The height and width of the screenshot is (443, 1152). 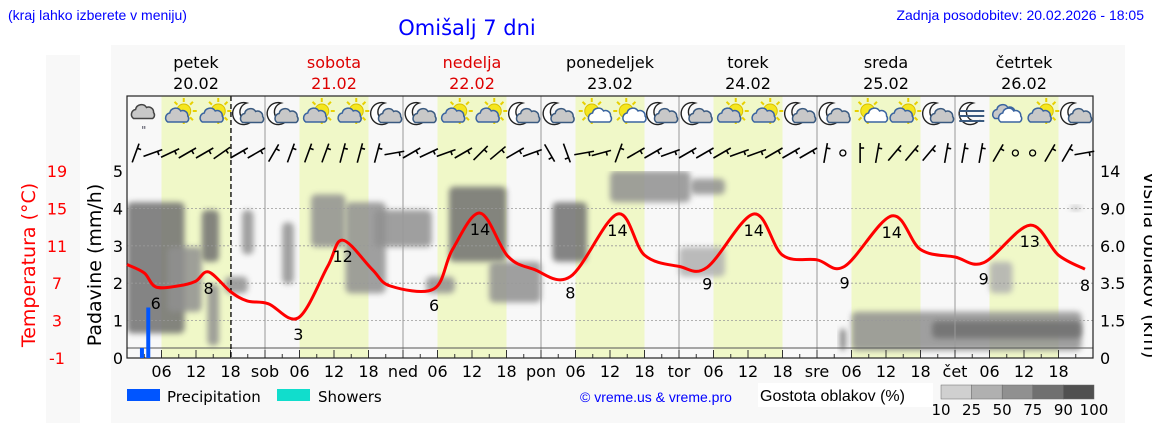 I want to click on temperature-extreme-label: 9, so click(x=845, y=282).